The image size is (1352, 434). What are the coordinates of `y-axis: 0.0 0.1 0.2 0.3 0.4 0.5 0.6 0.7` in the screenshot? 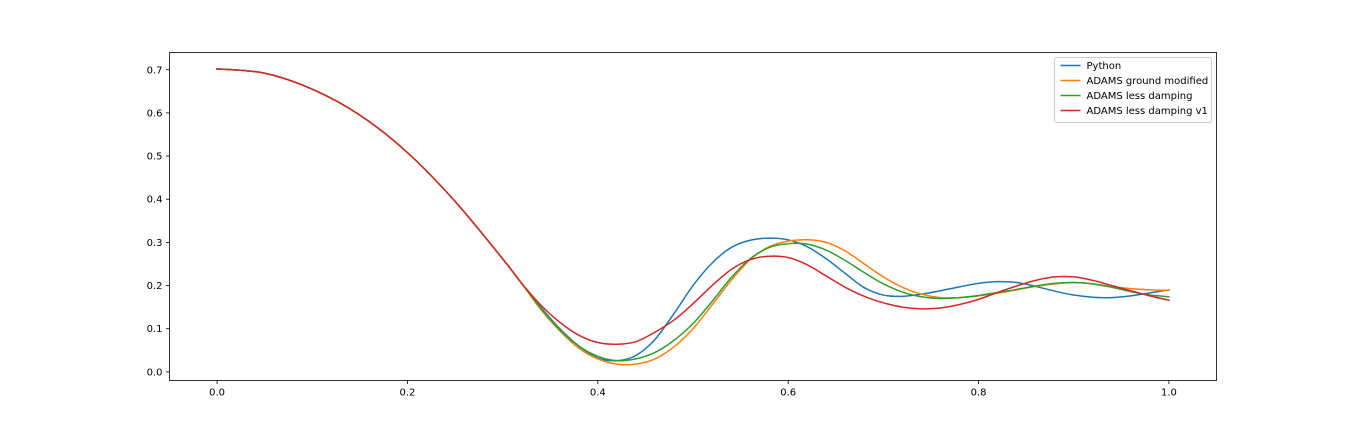 It's located at (158, 221).